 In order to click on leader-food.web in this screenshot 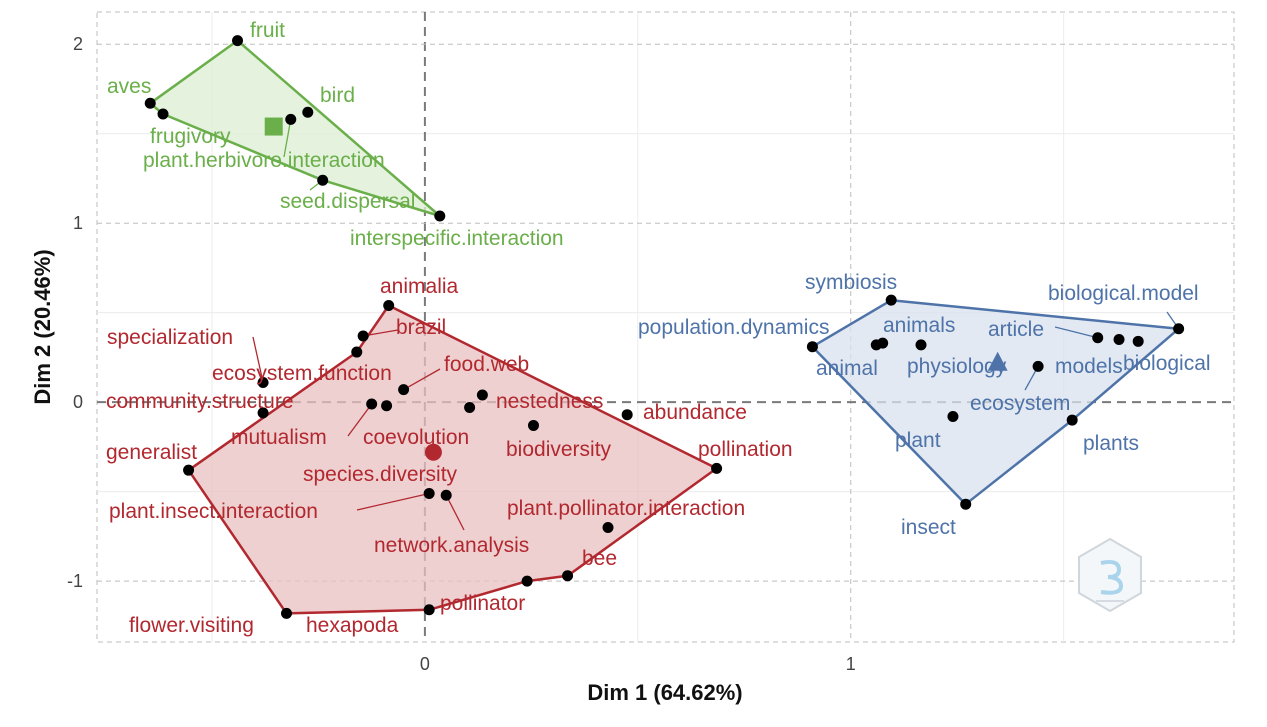, I will do `click(422, 379)`.